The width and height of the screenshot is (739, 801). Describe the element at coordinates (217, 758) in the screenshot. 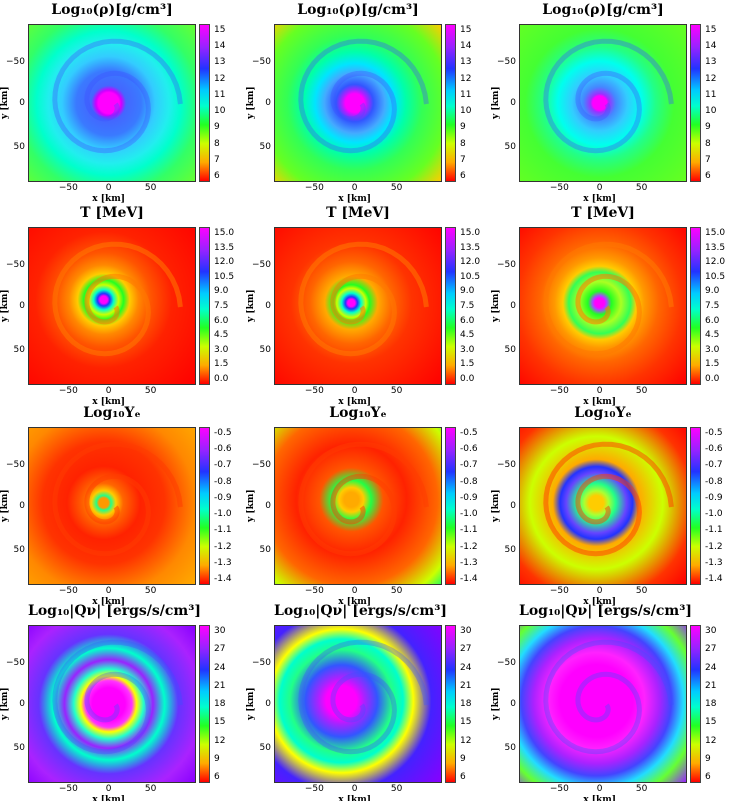

I see `colorbar-tick-label: 9` at that location.